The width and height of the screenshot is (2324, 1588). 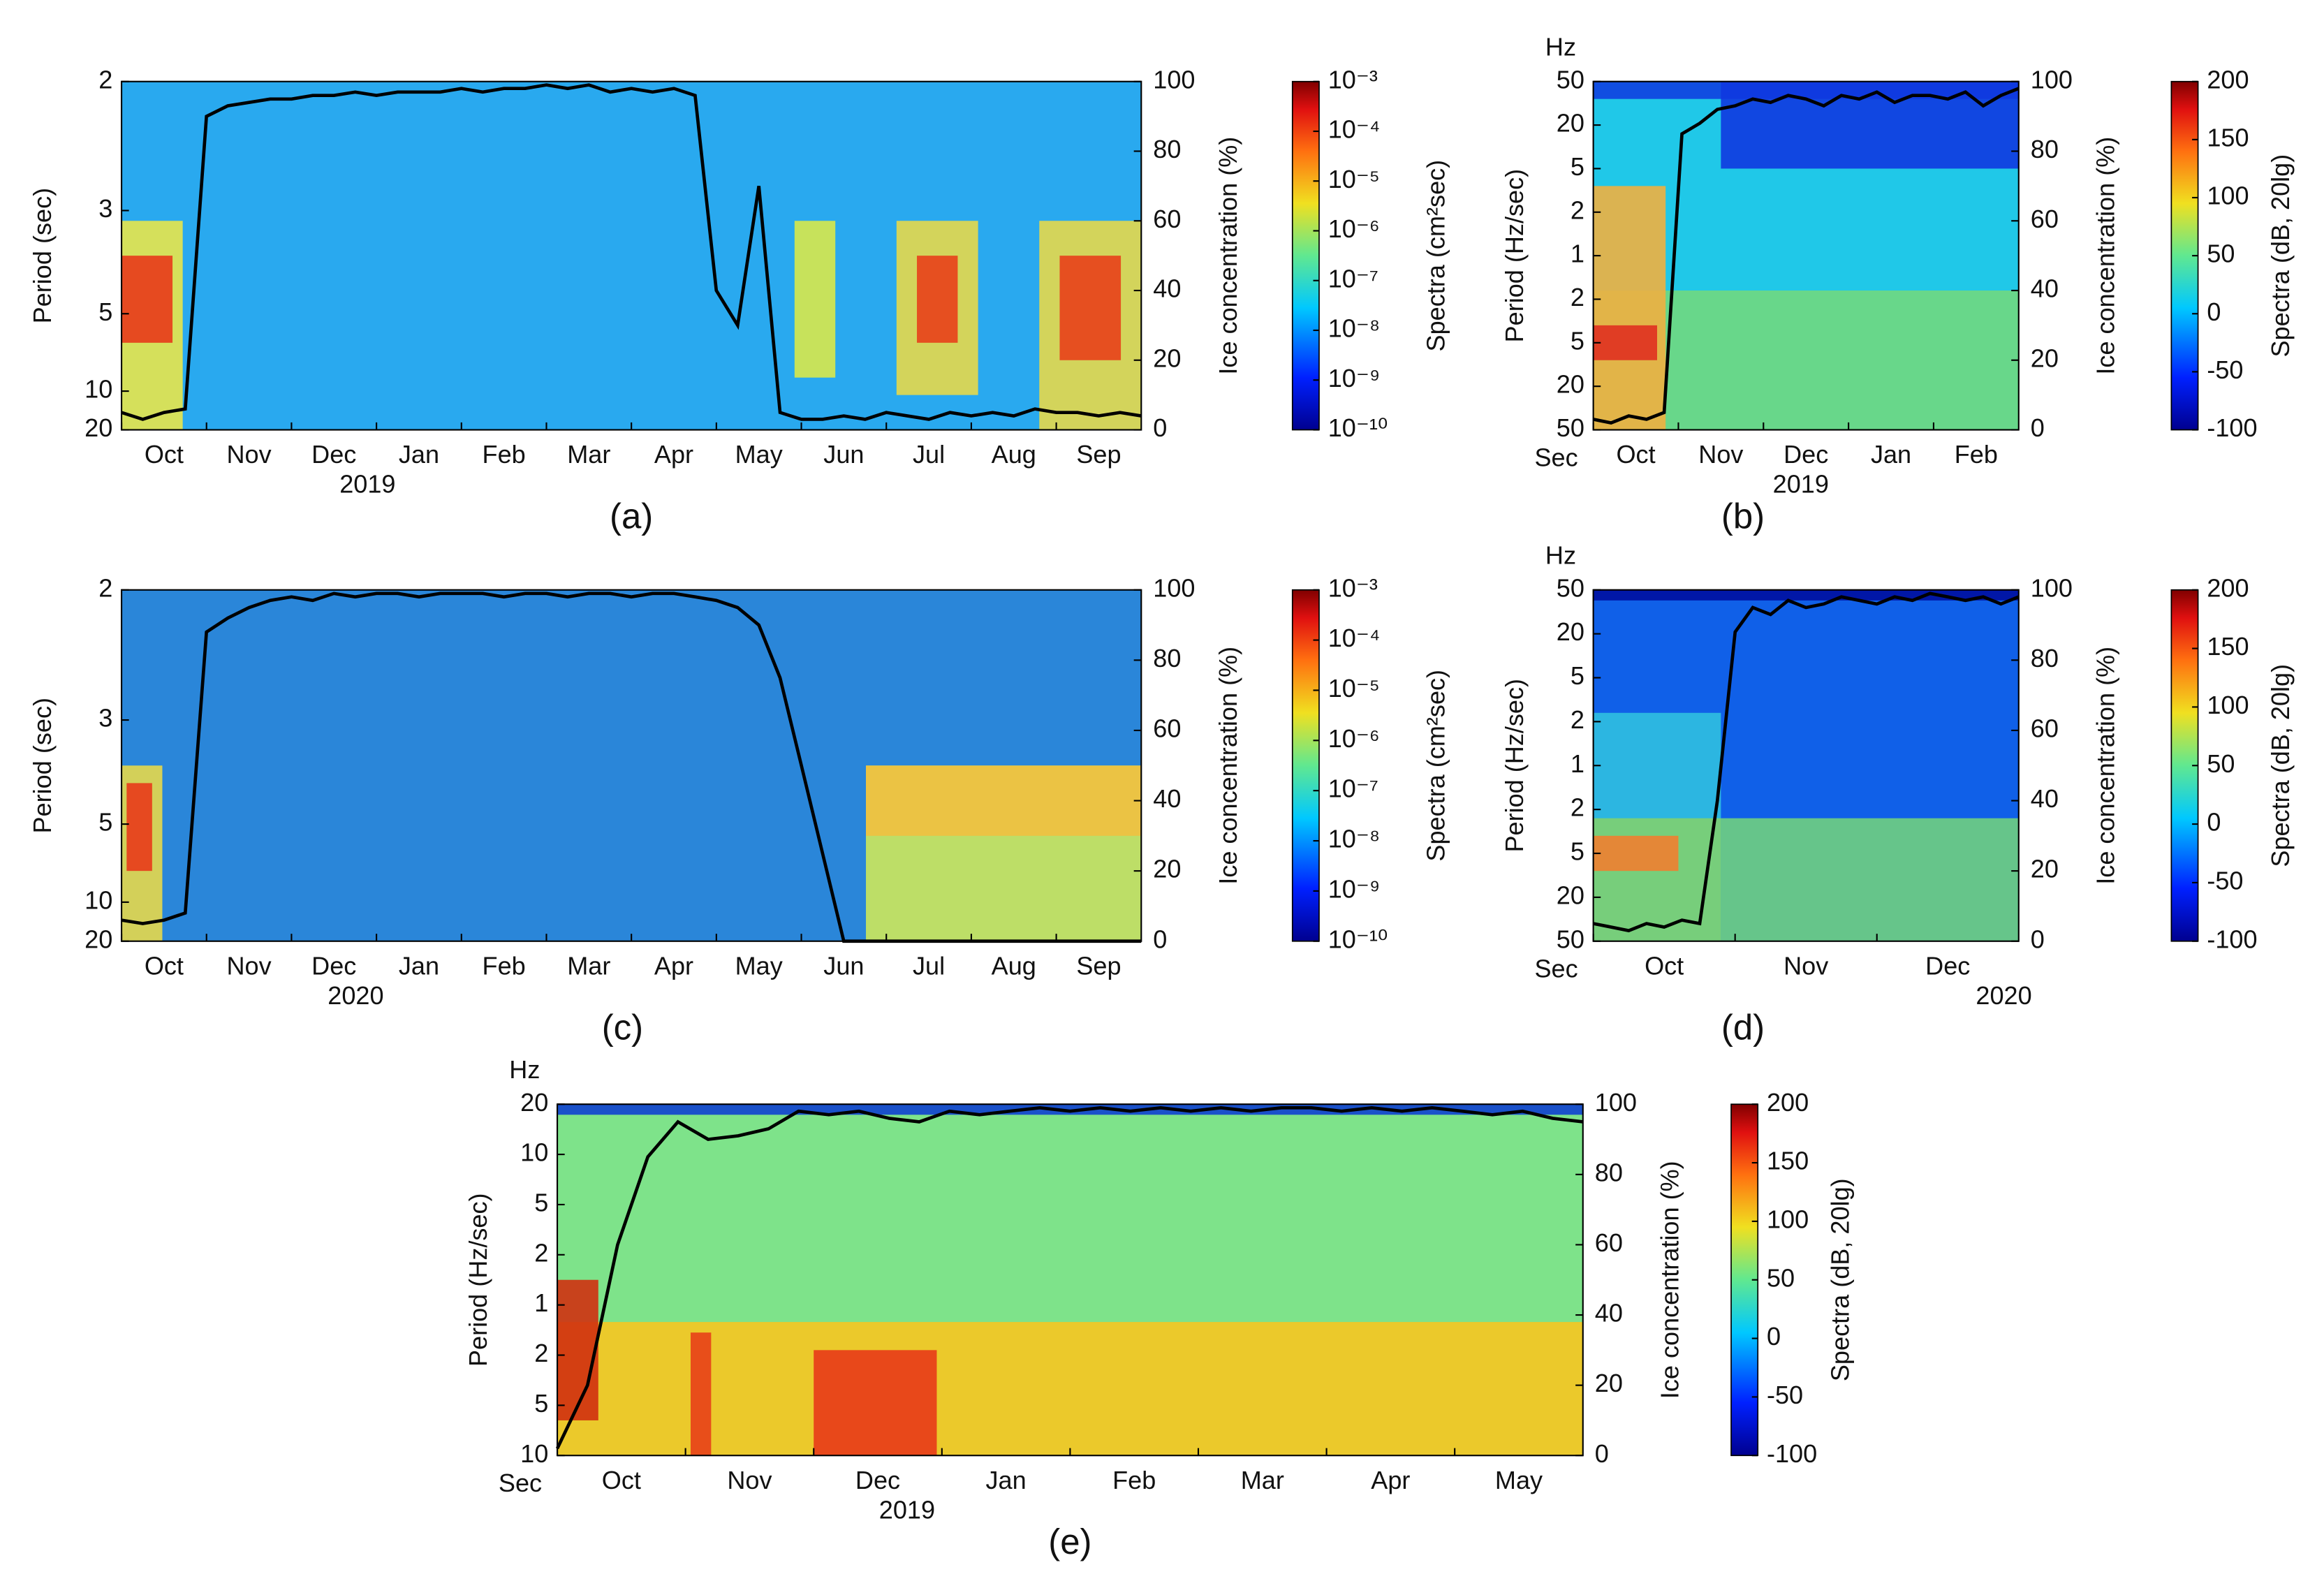 I want to click on y-tick-label: 3, so click(x=105, y=209).